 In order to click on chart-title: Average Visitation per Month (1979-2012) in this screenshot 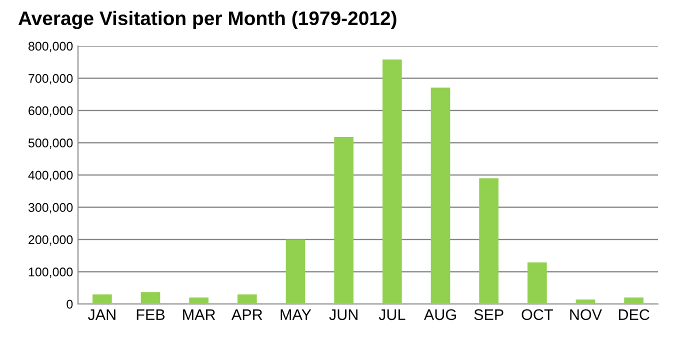, I will do `click(207, 20)`.